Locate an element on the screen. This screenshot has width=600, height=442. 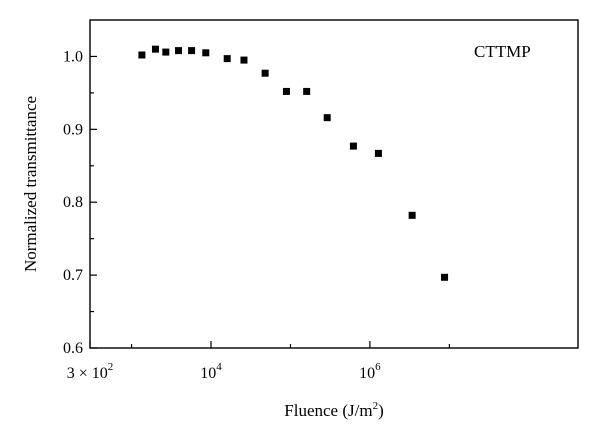
x-tick-label: 3 × 10² is located at coordinates (90, 371).